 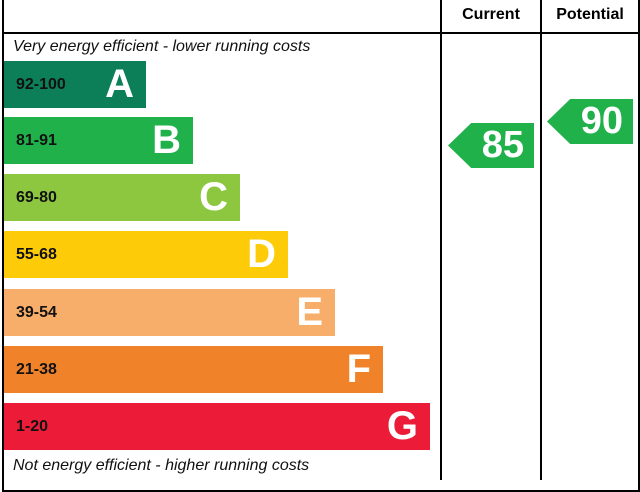 I want to click on band-b: 81-91 B, so click(x=98, y=140).